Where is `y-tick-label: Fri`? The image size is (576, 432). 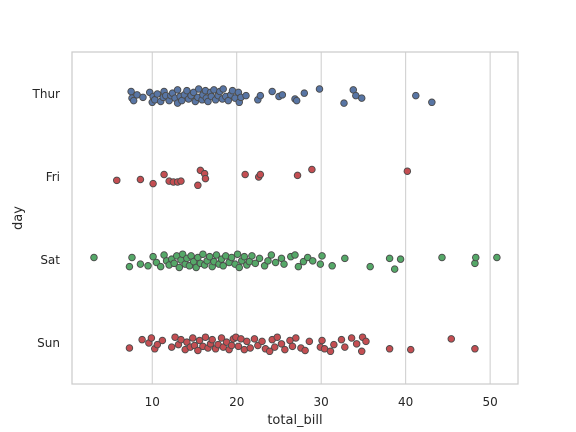
y-tick-label: Fri is located at coordinates (53, 177).